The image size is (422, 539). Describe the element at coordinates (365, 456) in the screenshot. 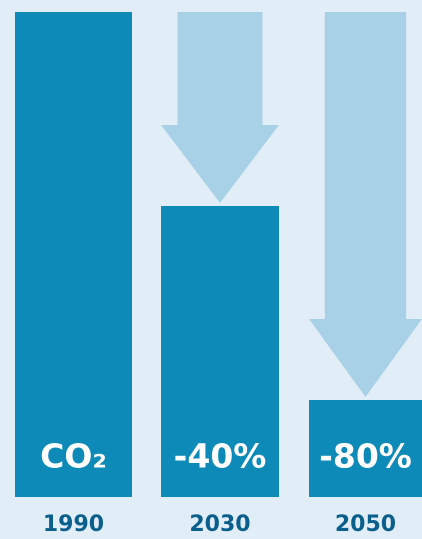

I see `bar-label: -80%` at that location.